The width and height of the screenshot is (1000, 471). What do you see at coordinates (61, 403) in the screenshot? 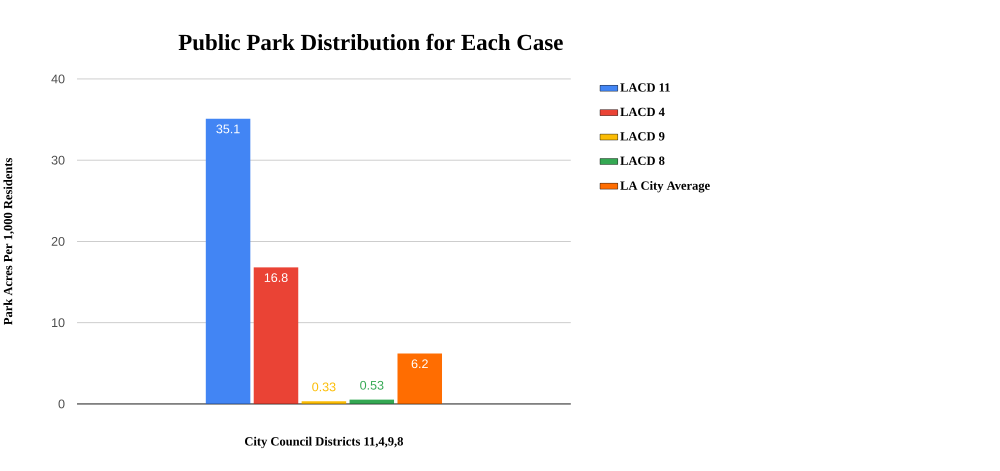
I see `y-tick-label: 0` at bounding box center [61, 403].